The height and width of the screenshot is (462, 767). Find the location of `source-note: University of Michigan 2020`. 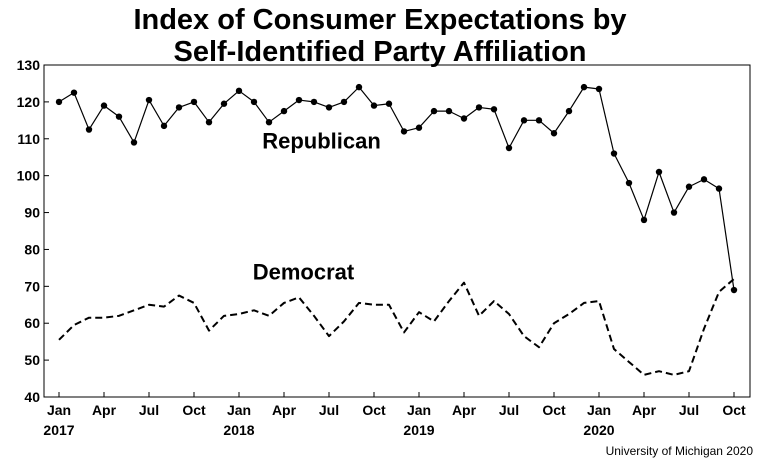

source-note: University of Michigan 2020 is located at coordinates (680, 451).